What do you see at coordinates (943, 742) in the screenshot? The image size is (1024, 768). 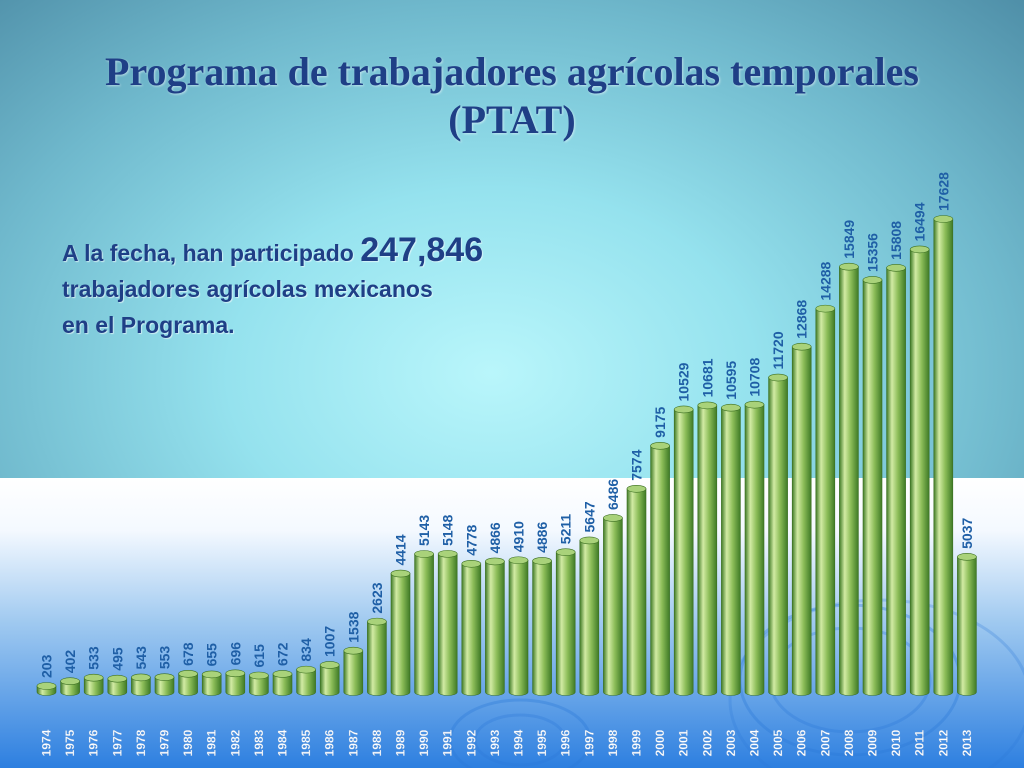 I see `year-tick-label: 2012` at bounding box center [943, 742].